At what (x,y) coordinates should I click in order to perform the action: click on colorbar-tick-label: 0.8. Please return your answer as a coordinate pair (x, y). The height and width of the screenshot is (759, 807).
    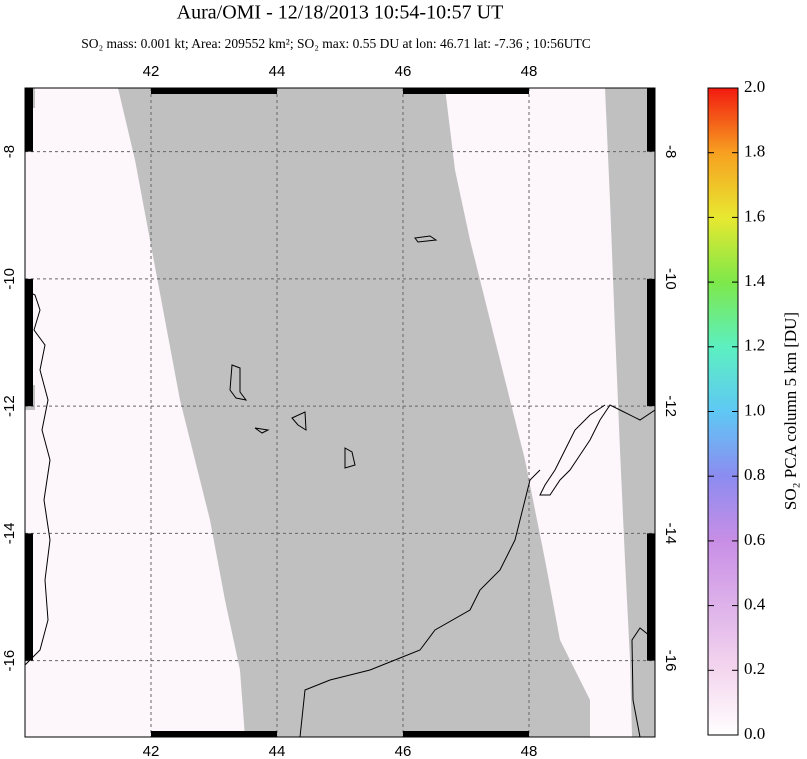
    Looking at the image, I should click on (754, 474).